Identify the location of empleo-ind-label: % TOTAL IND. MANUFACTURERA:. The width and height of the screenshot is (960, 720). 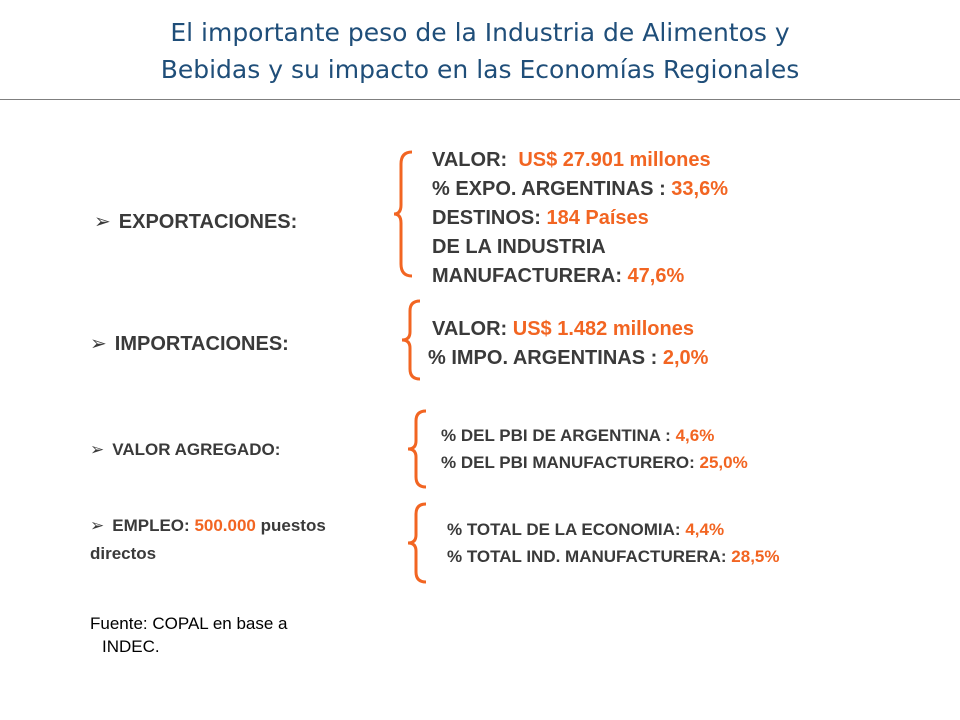
(587, 556).